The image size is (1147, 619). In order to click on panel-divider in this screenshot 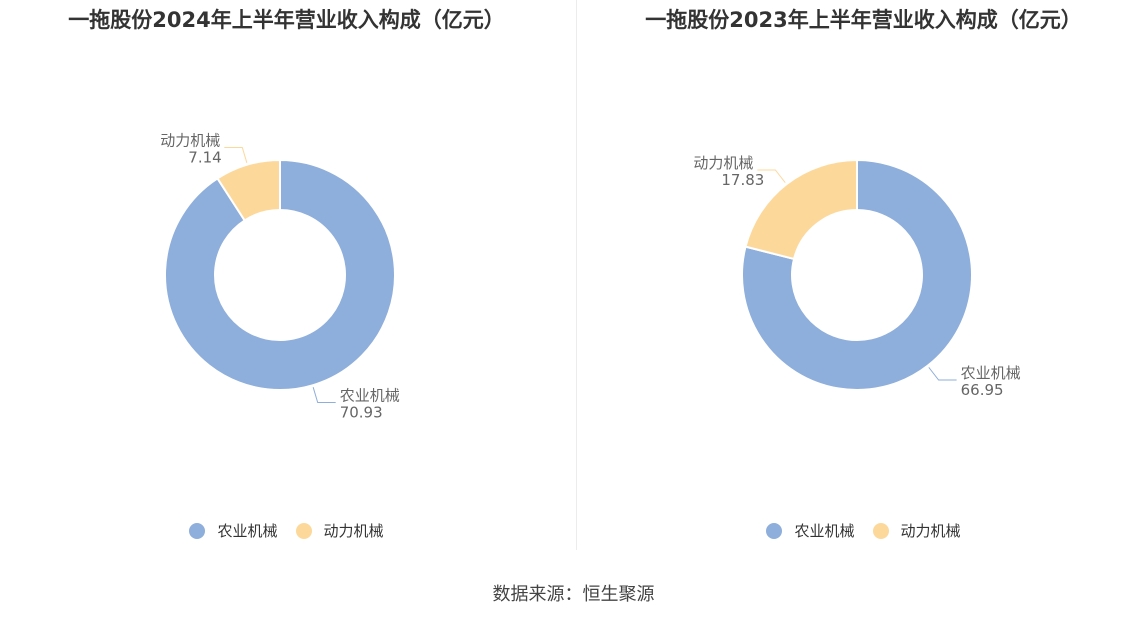, I will do `click(576, 275)`.